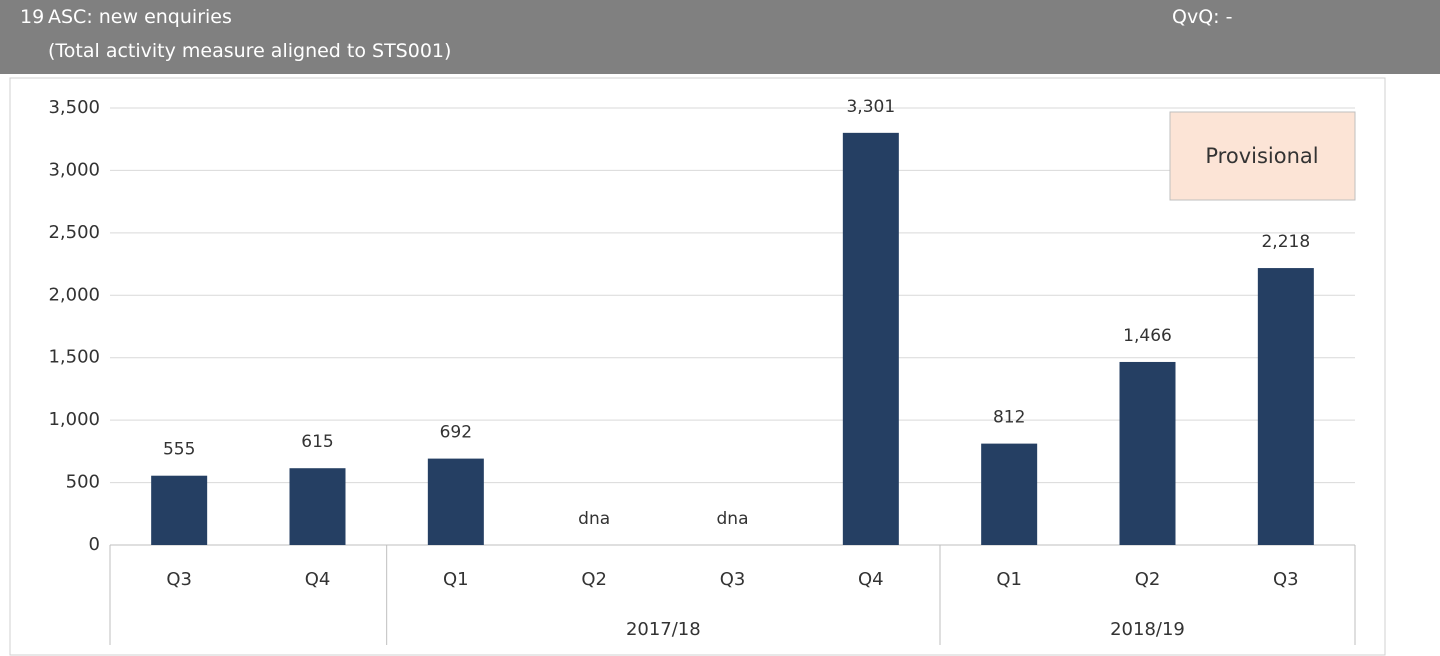 Image resolution: width=1440 pixels, height=656 pixels. I want to click on y-tick-label: 0, so click(94, 544).